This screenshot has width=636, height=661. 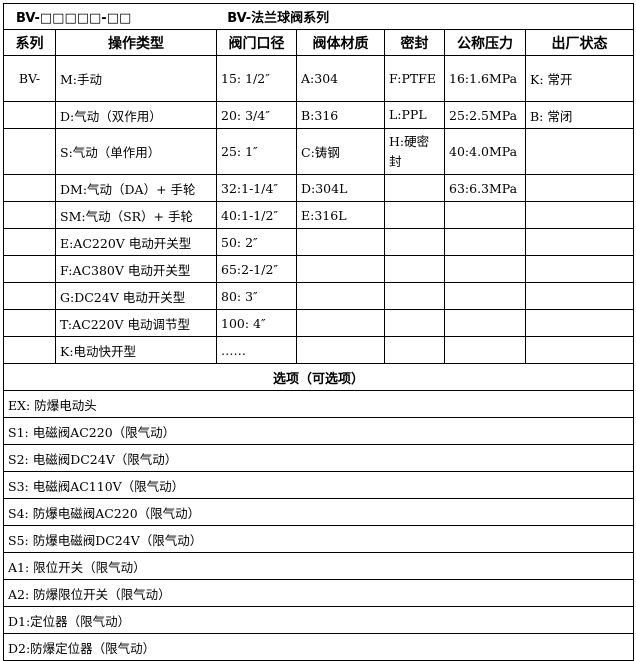 I want to click on option-row: S2: 电磁阀DC24V（限气动）, so click(x=318, y=458).